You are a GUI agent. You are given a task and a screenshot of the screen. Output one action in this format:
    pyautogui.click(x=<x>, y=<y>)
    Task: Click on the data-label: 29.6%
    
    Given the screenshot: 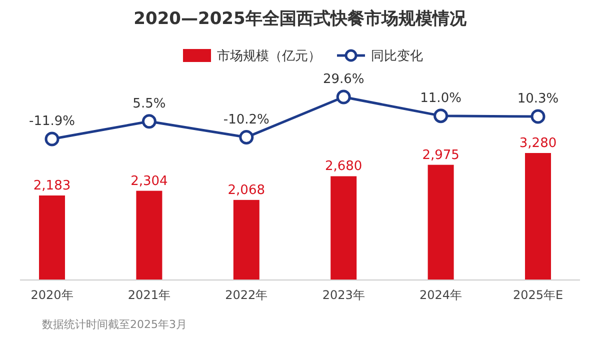 What is the action you would take?
    pyautogui.click(x=343, y=79)
    